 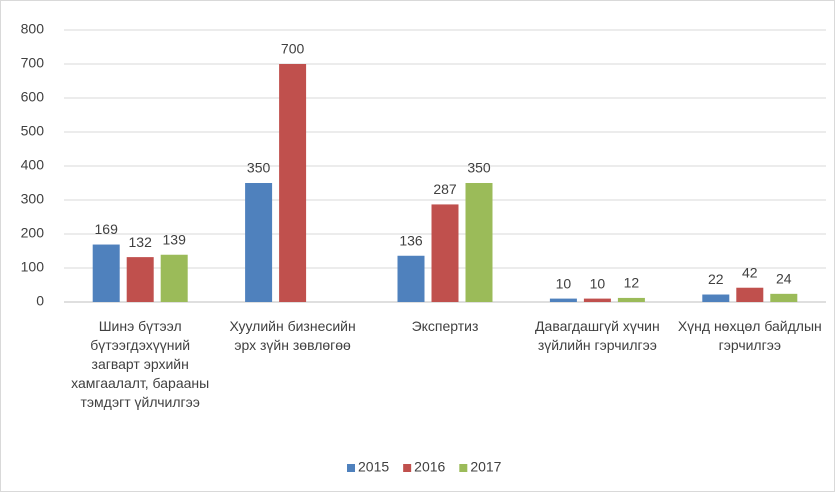 I want to click on value-label: 700, so click(x=293, y=49).